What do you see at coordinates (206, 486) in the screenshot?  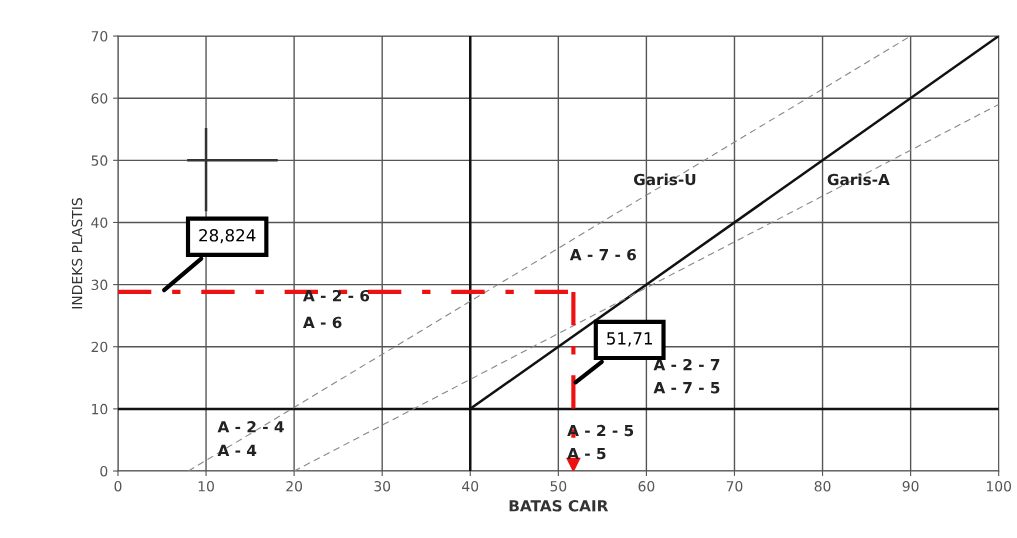 I see `x-tick-label: 10` at bounding box center [206, 486].